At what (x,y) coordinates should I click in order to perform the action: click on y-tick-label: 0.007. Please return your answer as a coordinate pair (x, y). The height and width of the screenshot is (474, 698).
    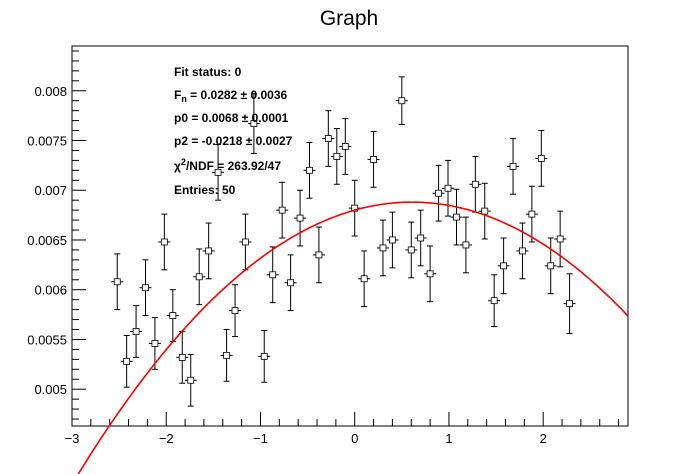
    Looking at the image, I should click on (50, 190).